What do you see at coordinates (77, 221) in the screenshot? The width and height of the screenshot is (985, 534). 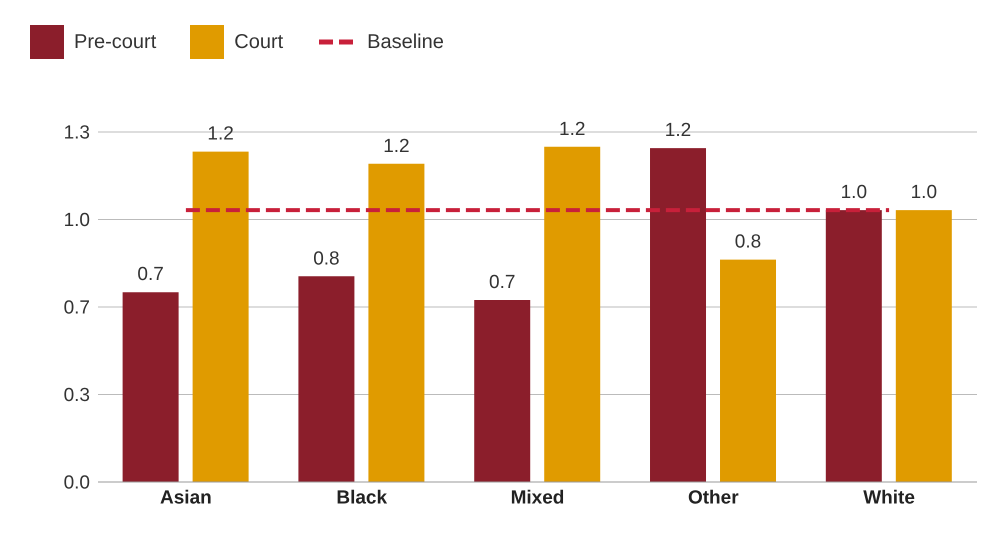 I see `y-tick-label: 1.0` at bounding box center [77, 221].